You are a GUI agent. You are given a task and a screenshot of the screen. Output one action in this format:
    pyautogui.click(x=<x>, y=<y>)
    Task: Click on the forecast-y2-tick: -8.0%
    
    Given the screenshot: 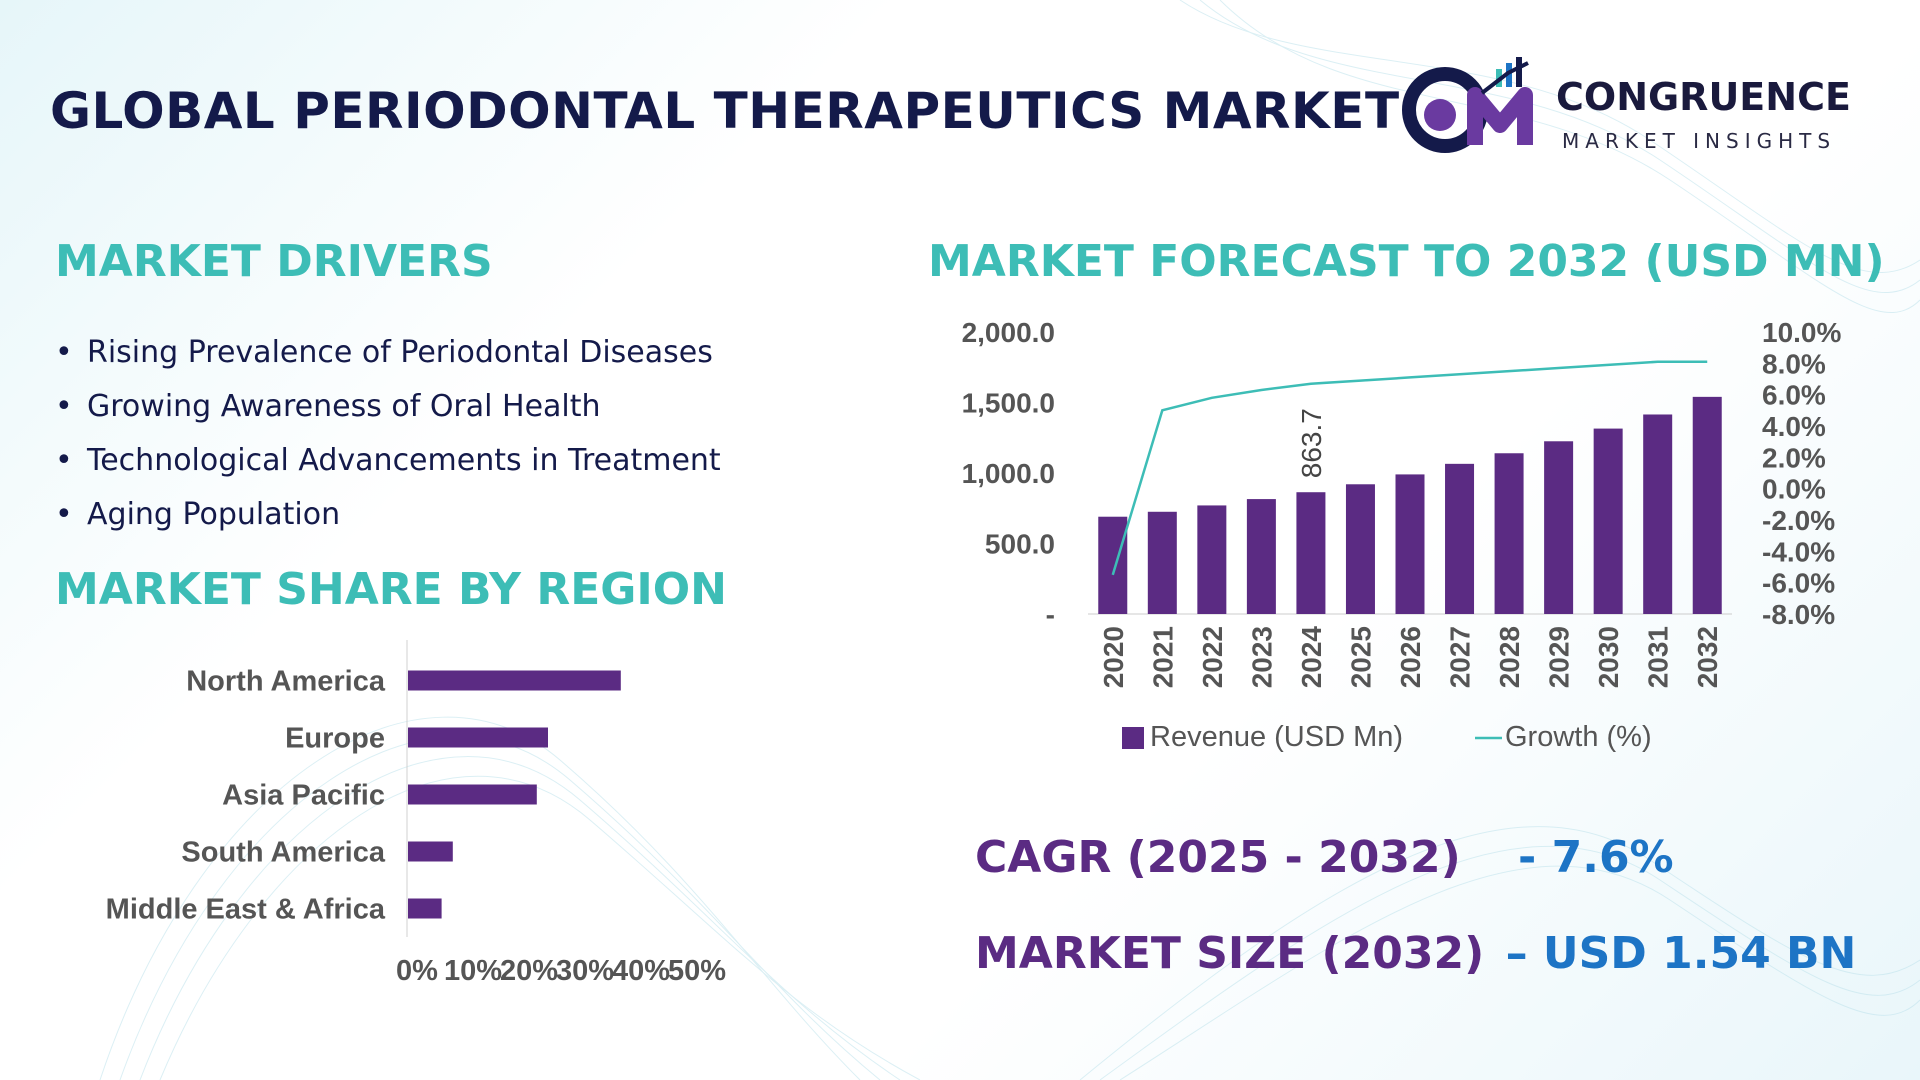 What is the action you would take?
    pyautogui.click(x=1798, y=614)
    